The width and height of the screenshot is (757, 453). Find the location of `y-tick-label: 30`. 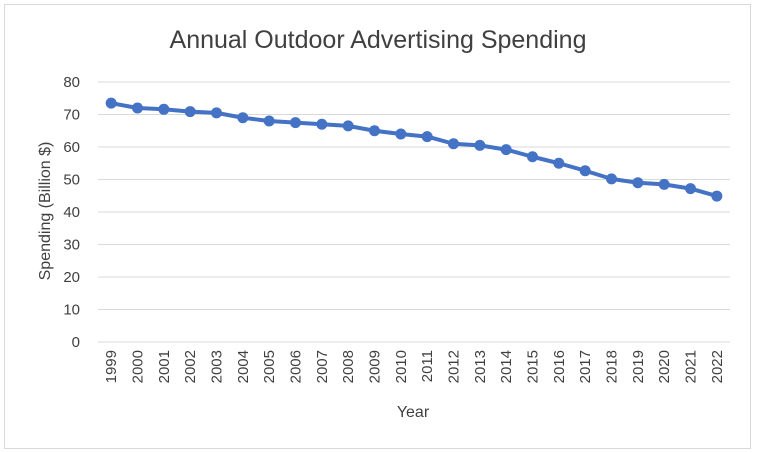

y-tick-label: 30 is located at coordinates (71, 245).